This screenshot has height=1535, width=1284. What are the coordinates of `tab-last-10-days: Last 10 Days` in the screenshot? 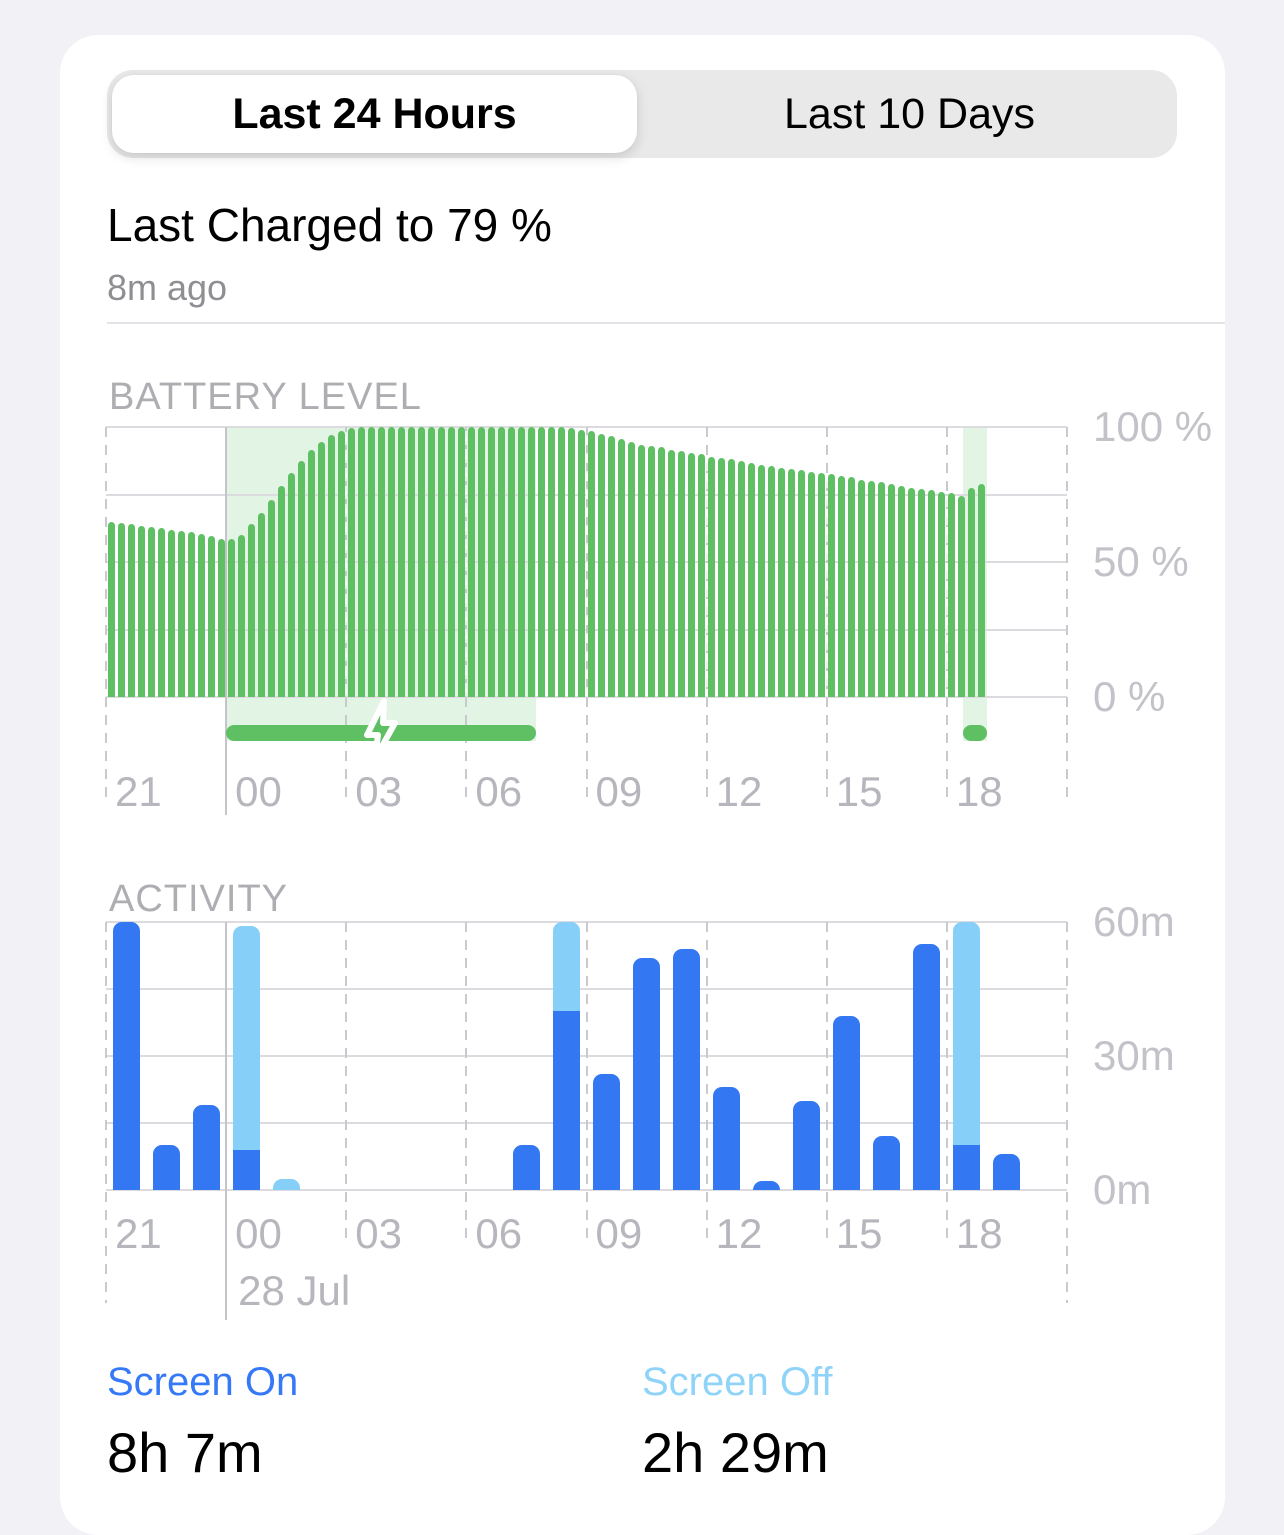 It's located at (909, 113).